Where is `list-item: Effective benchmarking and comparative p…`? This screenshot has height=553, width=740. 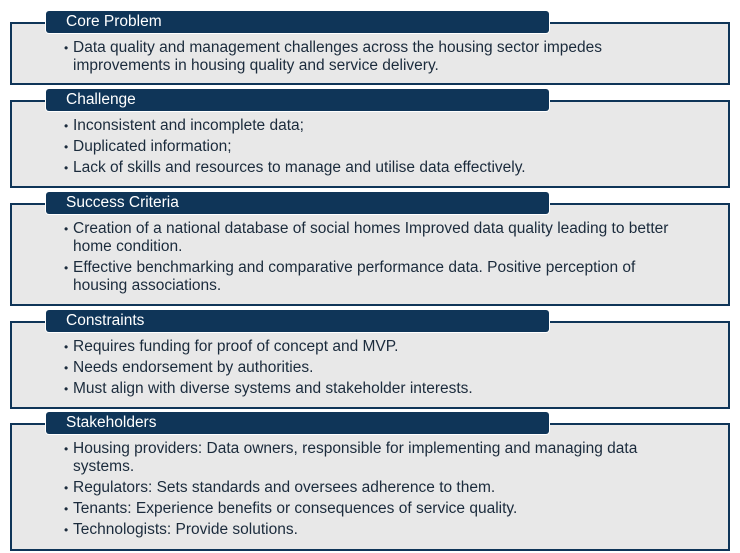
list-item: Effective benchmarking and comparative p… is located at coordinates (374, 277).